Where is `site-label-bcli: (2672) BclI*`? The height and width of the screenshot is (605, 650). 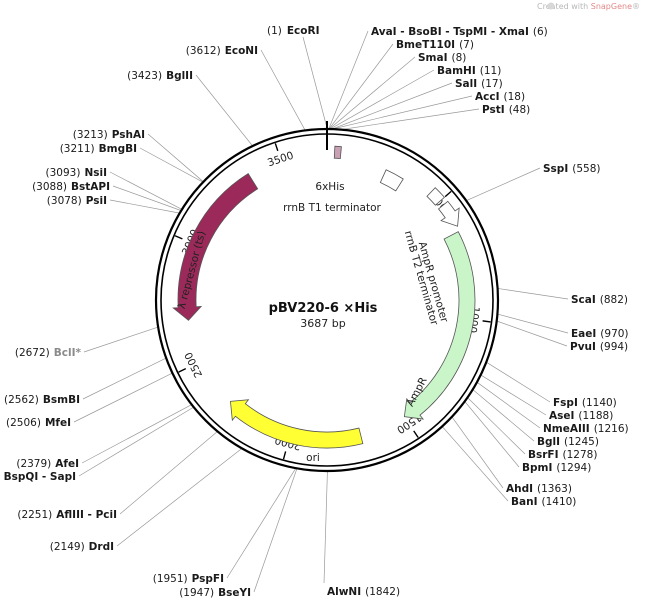 site-label-bcli: (2672) BclI* is located at coordinates (48, 353).